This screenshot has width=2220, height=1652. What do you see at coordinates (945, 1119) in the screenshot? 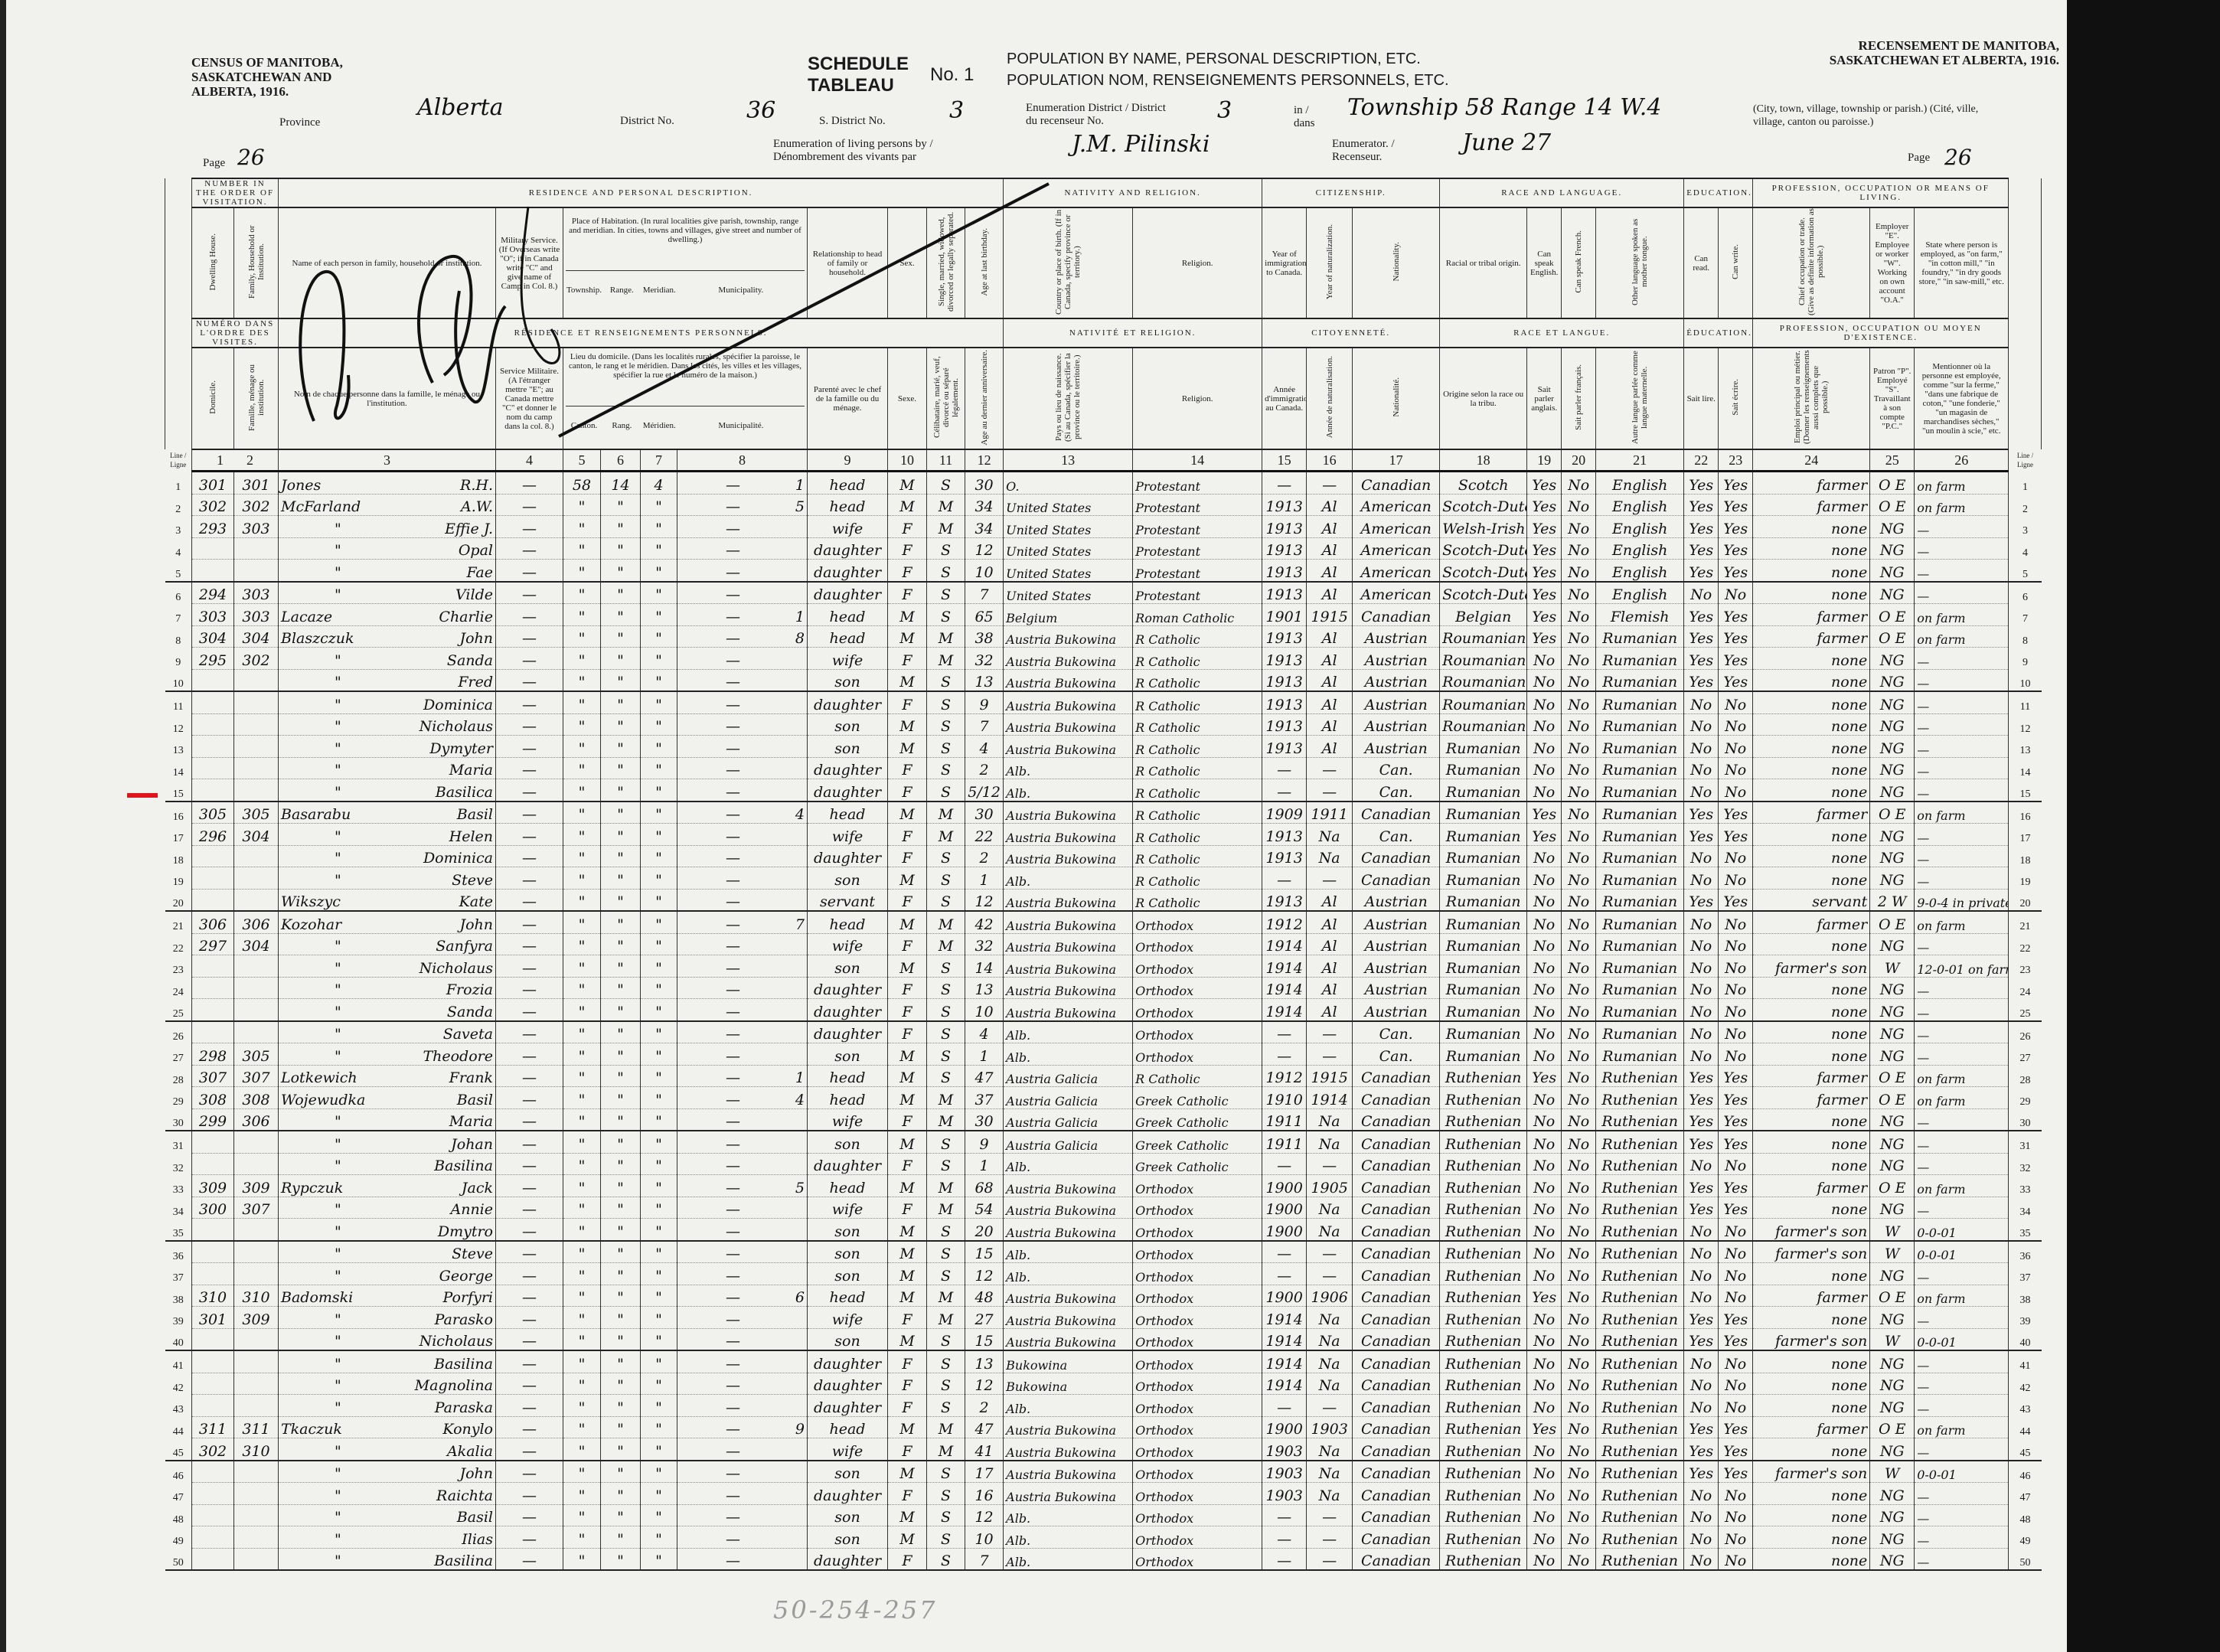
I see `marital-status: M` at bounding box center [945, 1119].